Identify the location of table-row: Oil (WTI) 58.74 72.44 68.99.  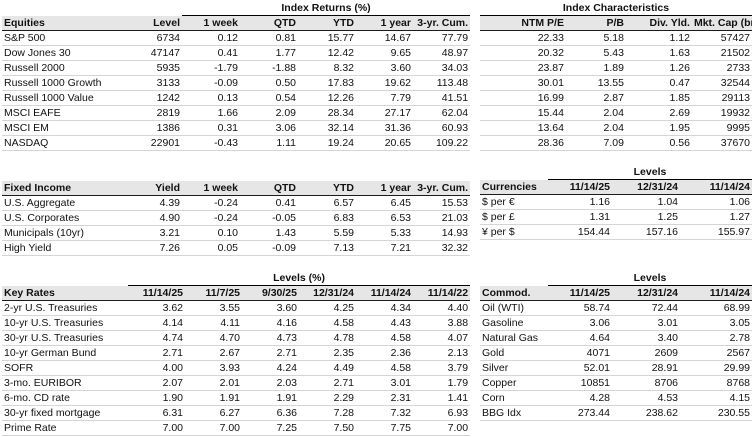
(616, 308).